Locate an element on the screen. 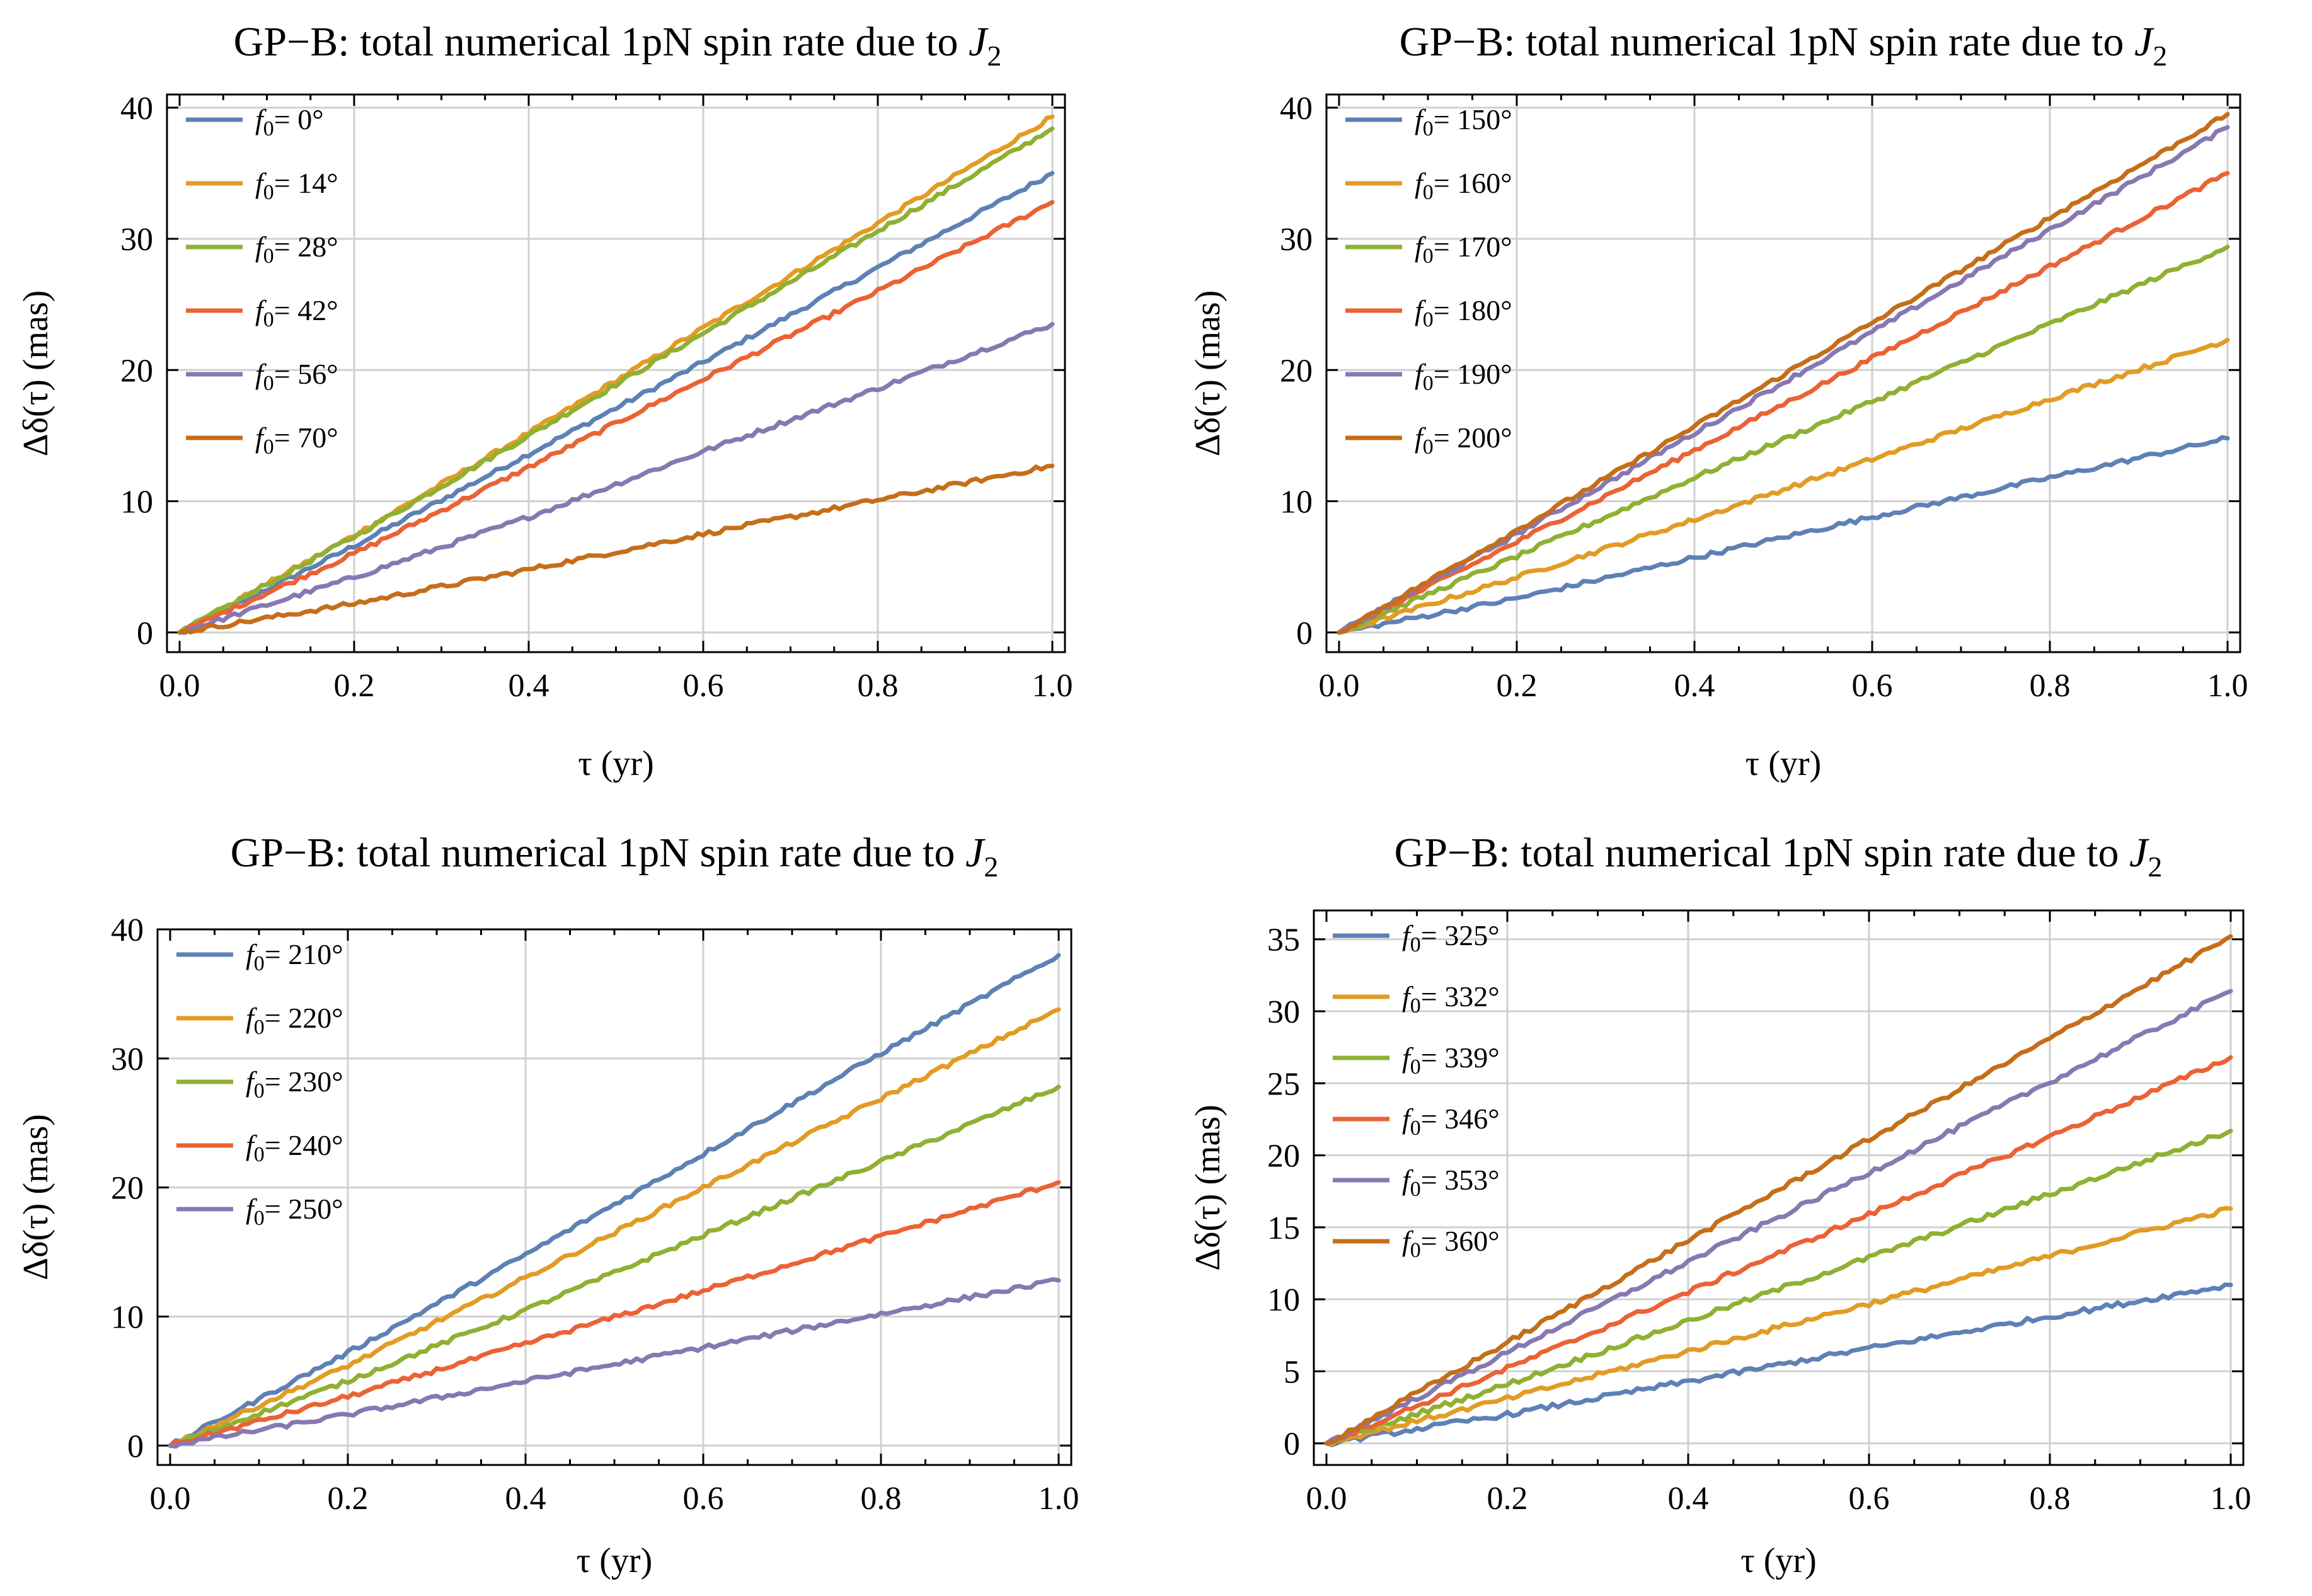  legend-entry: f0= 170° is located at coordinates (1463, 249).